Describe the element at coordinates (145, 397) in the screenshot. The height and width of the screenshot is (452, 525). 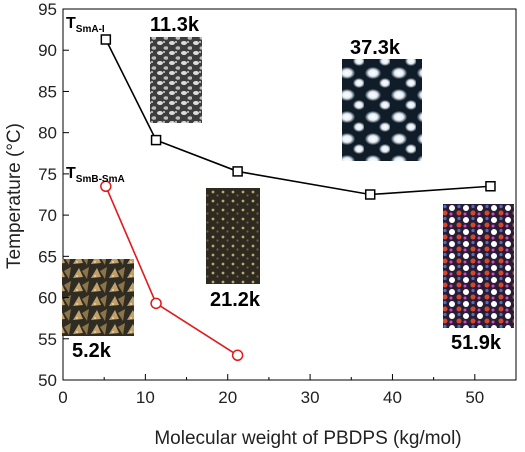
I see `x-tick-label: 10` at that location.